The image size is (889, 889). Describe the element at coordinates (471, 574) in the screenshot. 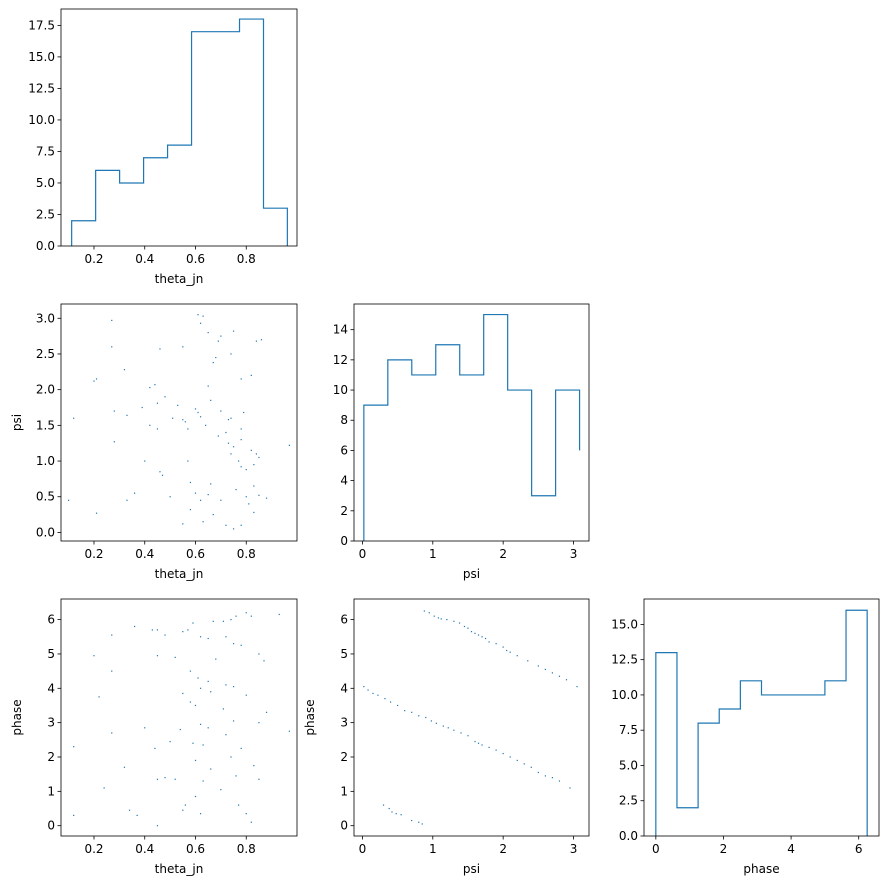

I see `psi-xlabel: psi` at that location.